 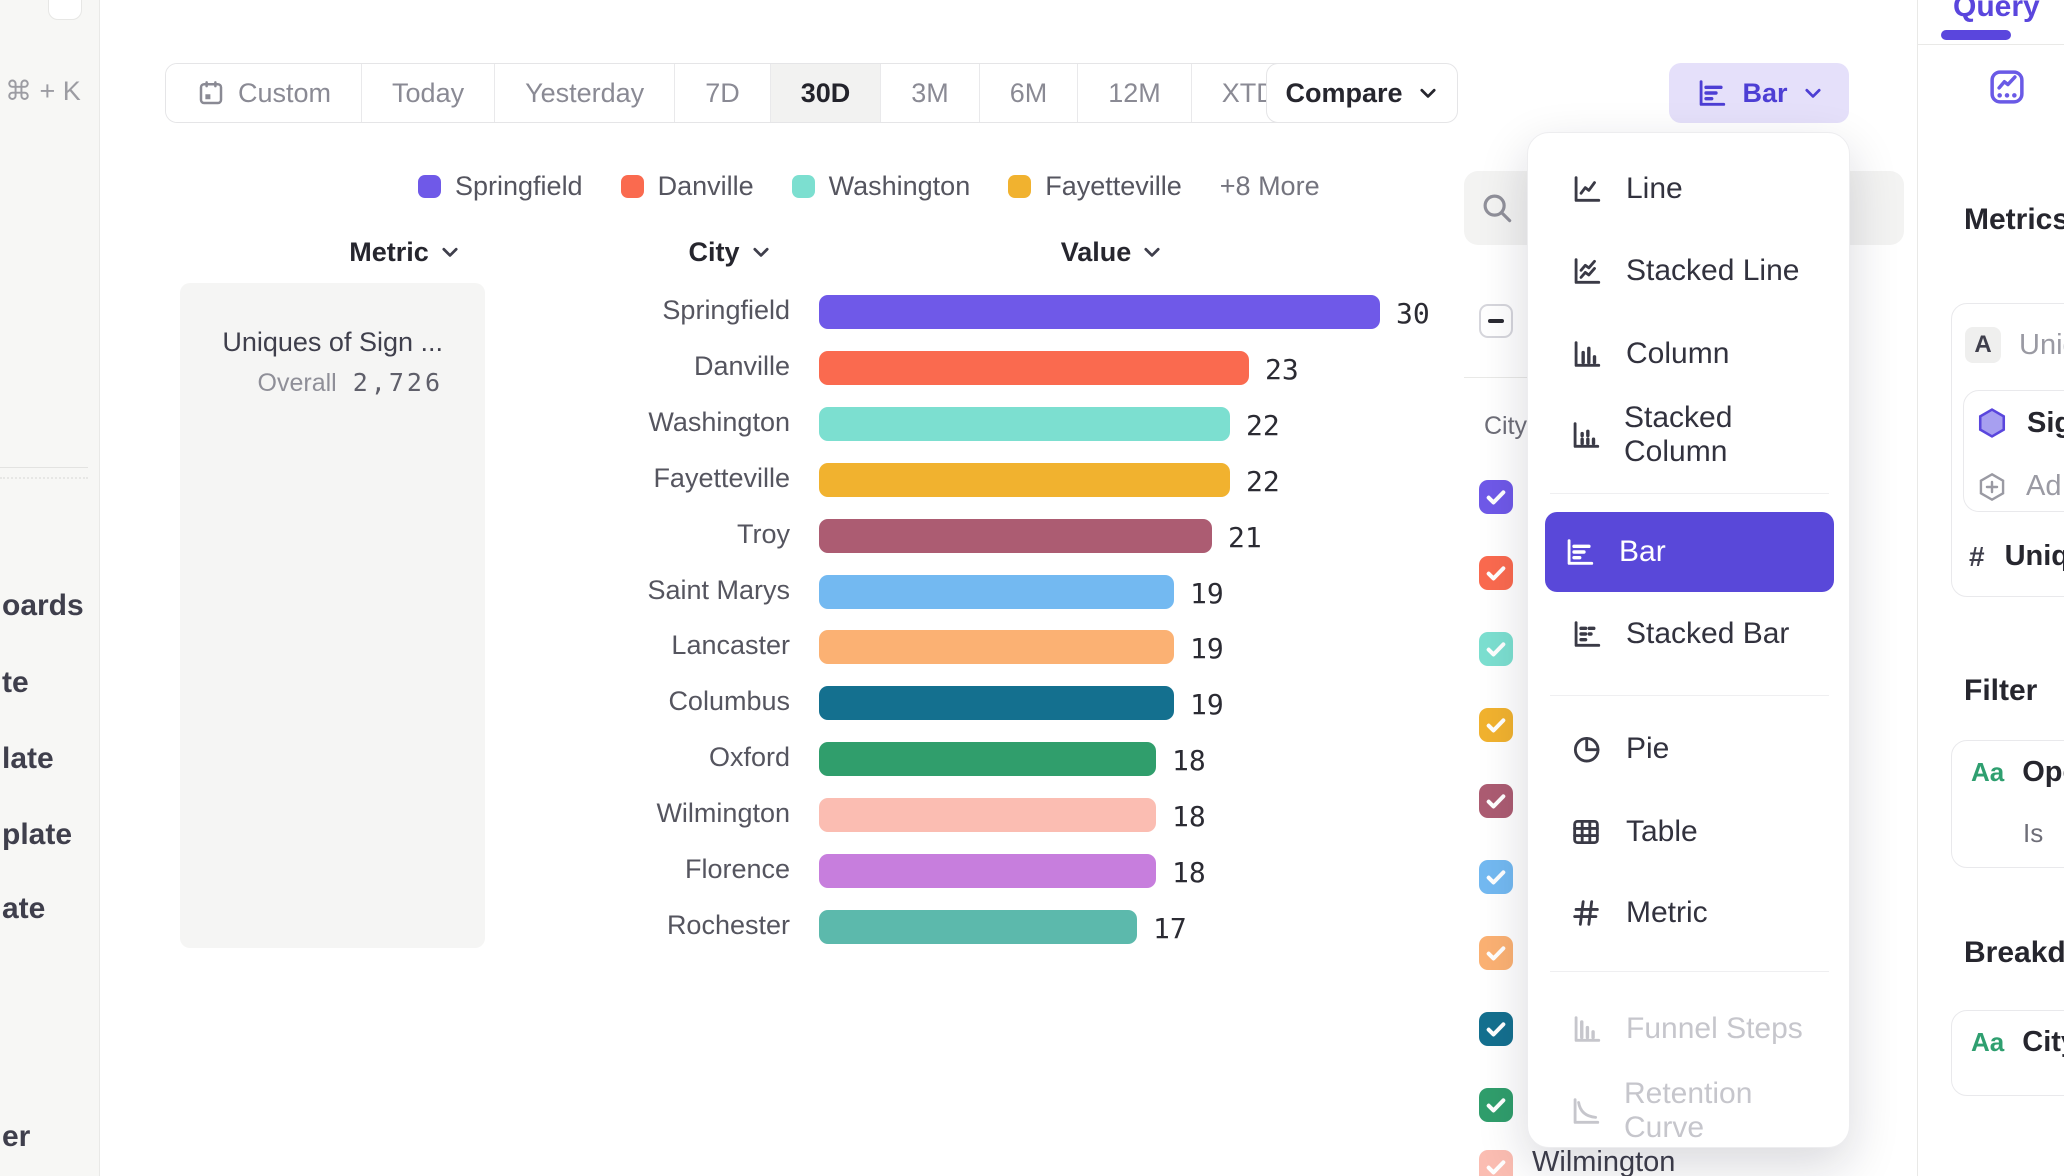 What do you see at coordinates (728, 924) in the screenshot?
I see `chart-category-label: Rochester` at bounding box center [728, 924].